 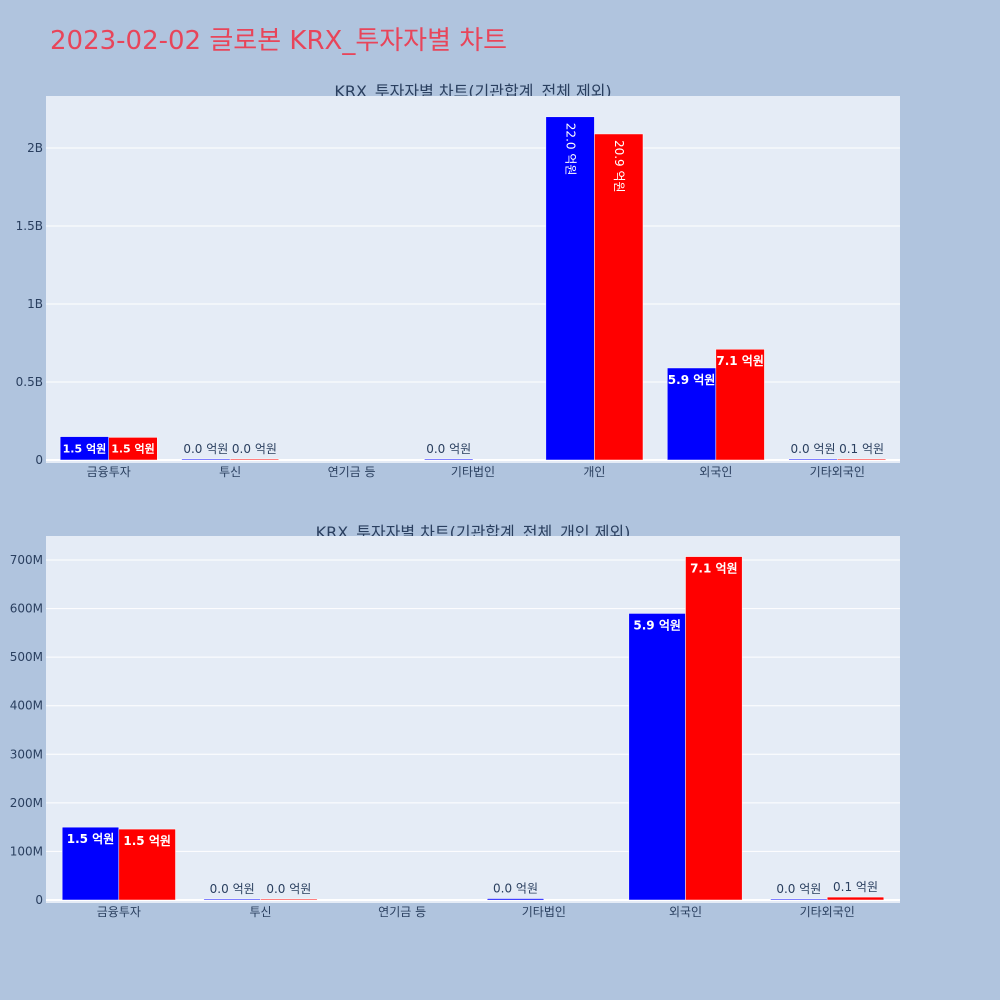 What do you see at coordinates (35, 304) in the screenshot?
I see `chart-1-ytick-label: 1B` at bounding box center [35, 304].